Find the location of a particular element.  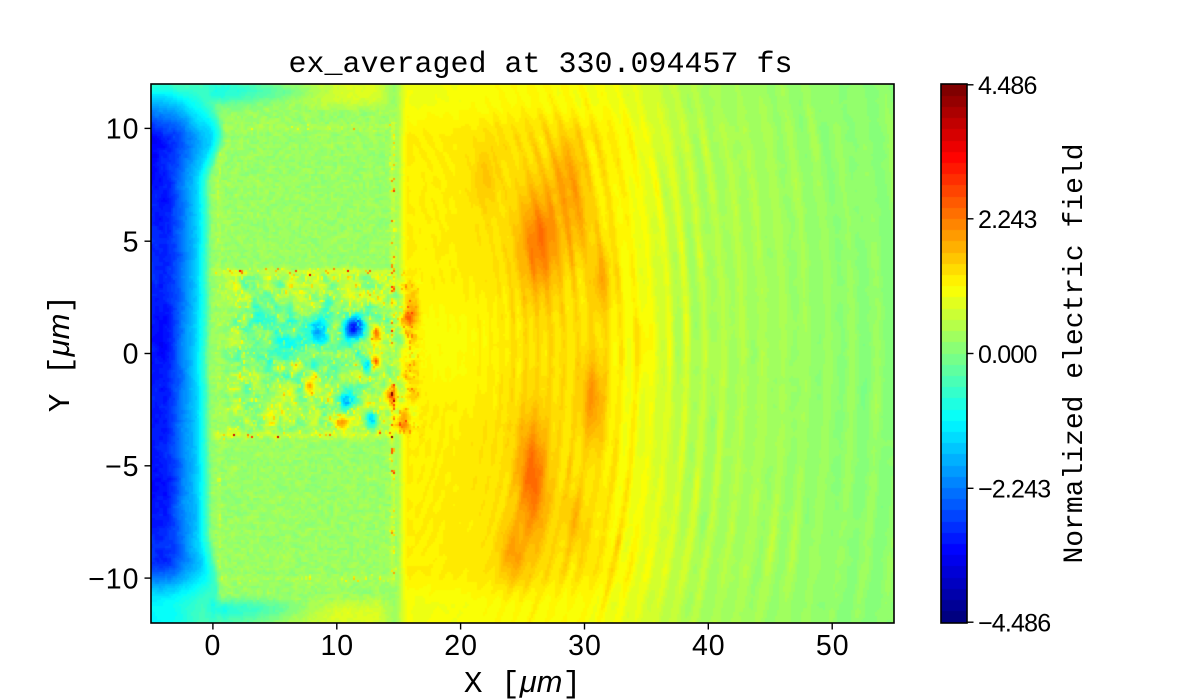

svg-text: 50 is located at coordinates (833, 646).